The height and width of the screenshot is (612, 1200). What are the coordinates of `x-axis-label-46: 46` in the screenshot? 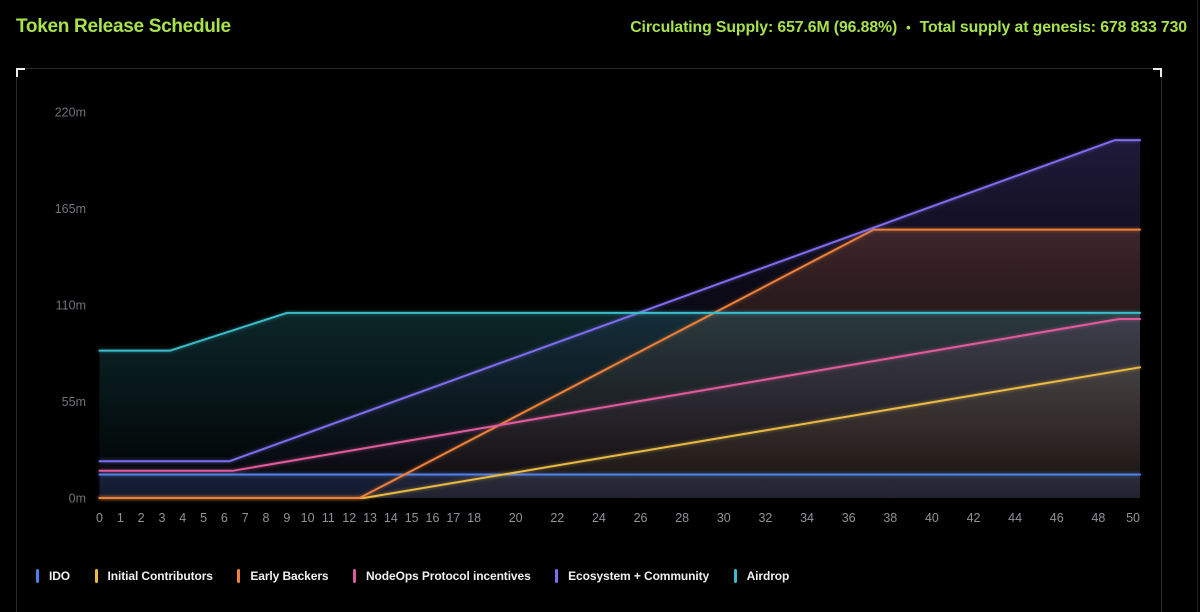 It's located at (1057, 518).